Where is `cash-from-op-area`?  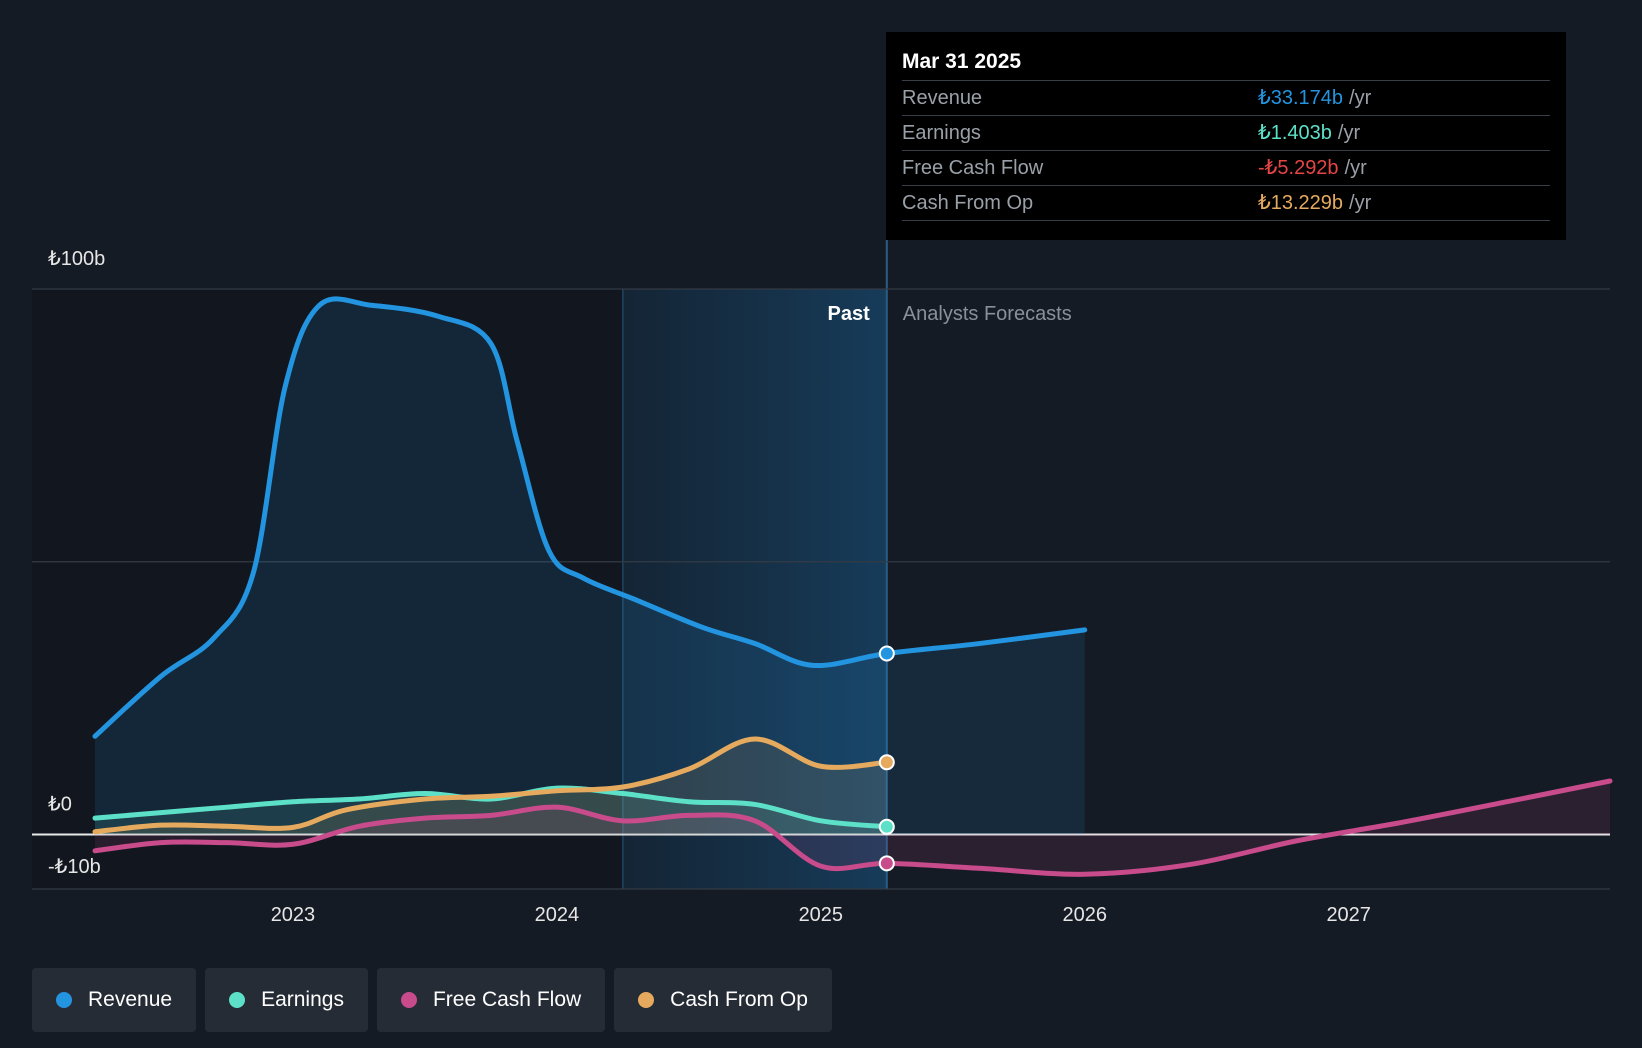 cash-from-op-area is located at coordinates (491, 786).